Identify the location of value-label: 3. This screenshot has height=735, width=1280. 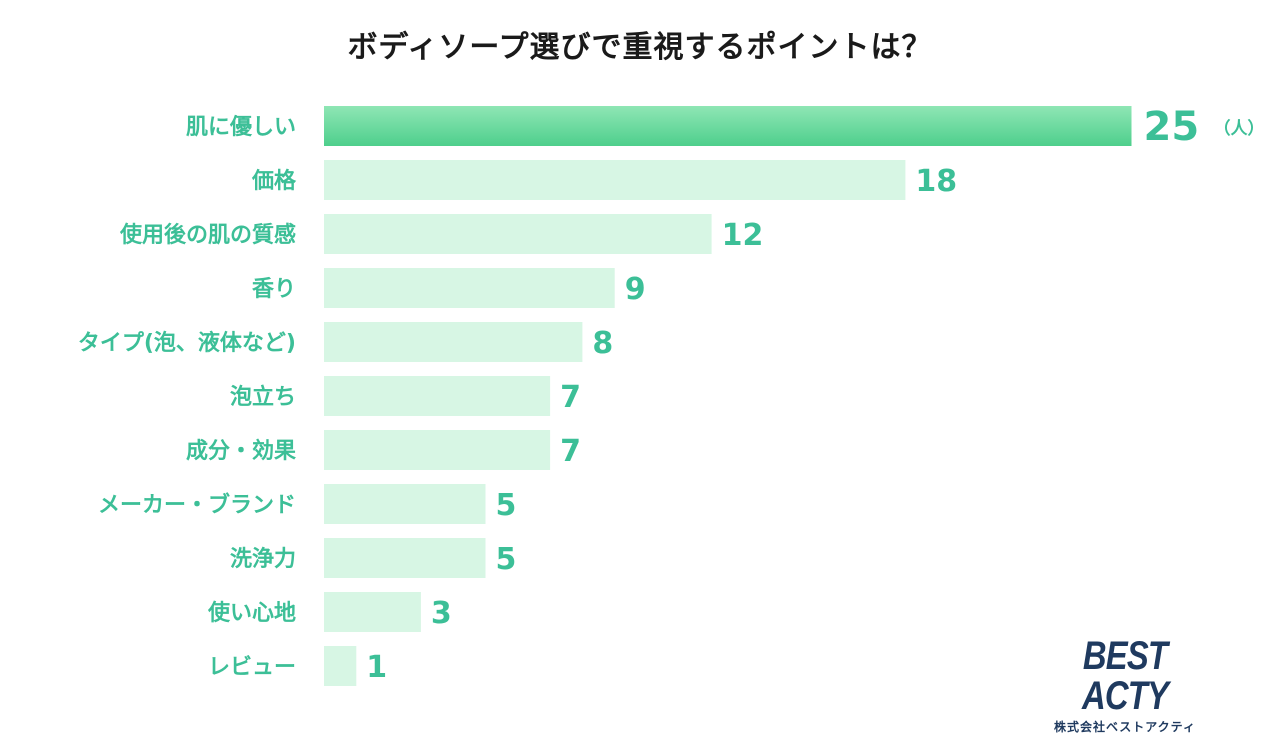
(441, 613).